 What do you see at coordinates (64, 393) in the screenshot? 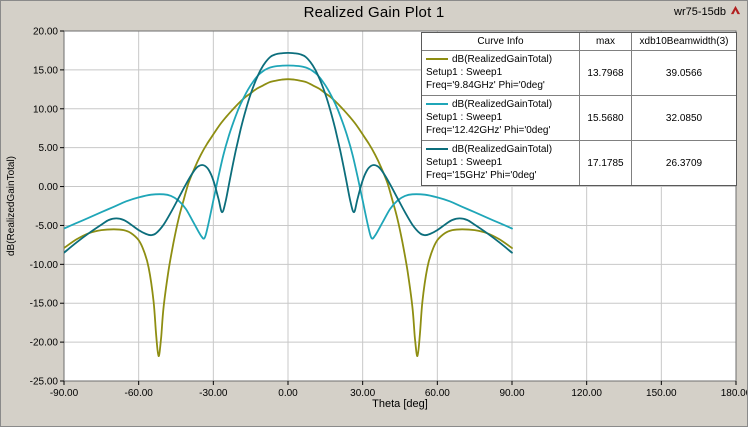
I see `svg-text: -90.00` at bounding box center [64, 393].